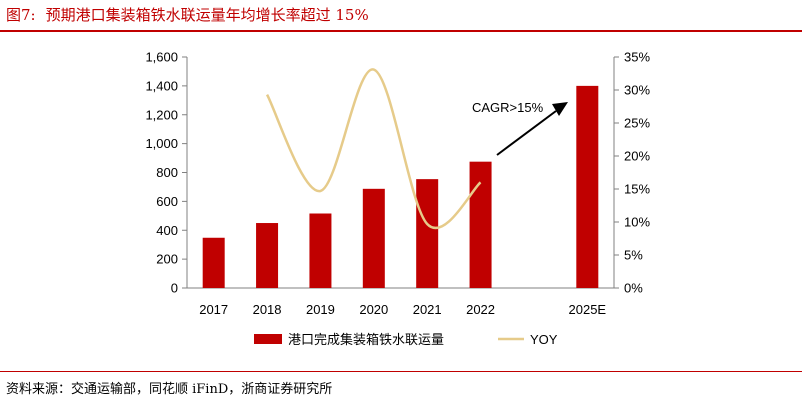  Describe the element at coordinates (161, 143) in the screenshot. I see `left-tick-label: 1,000` at that location.